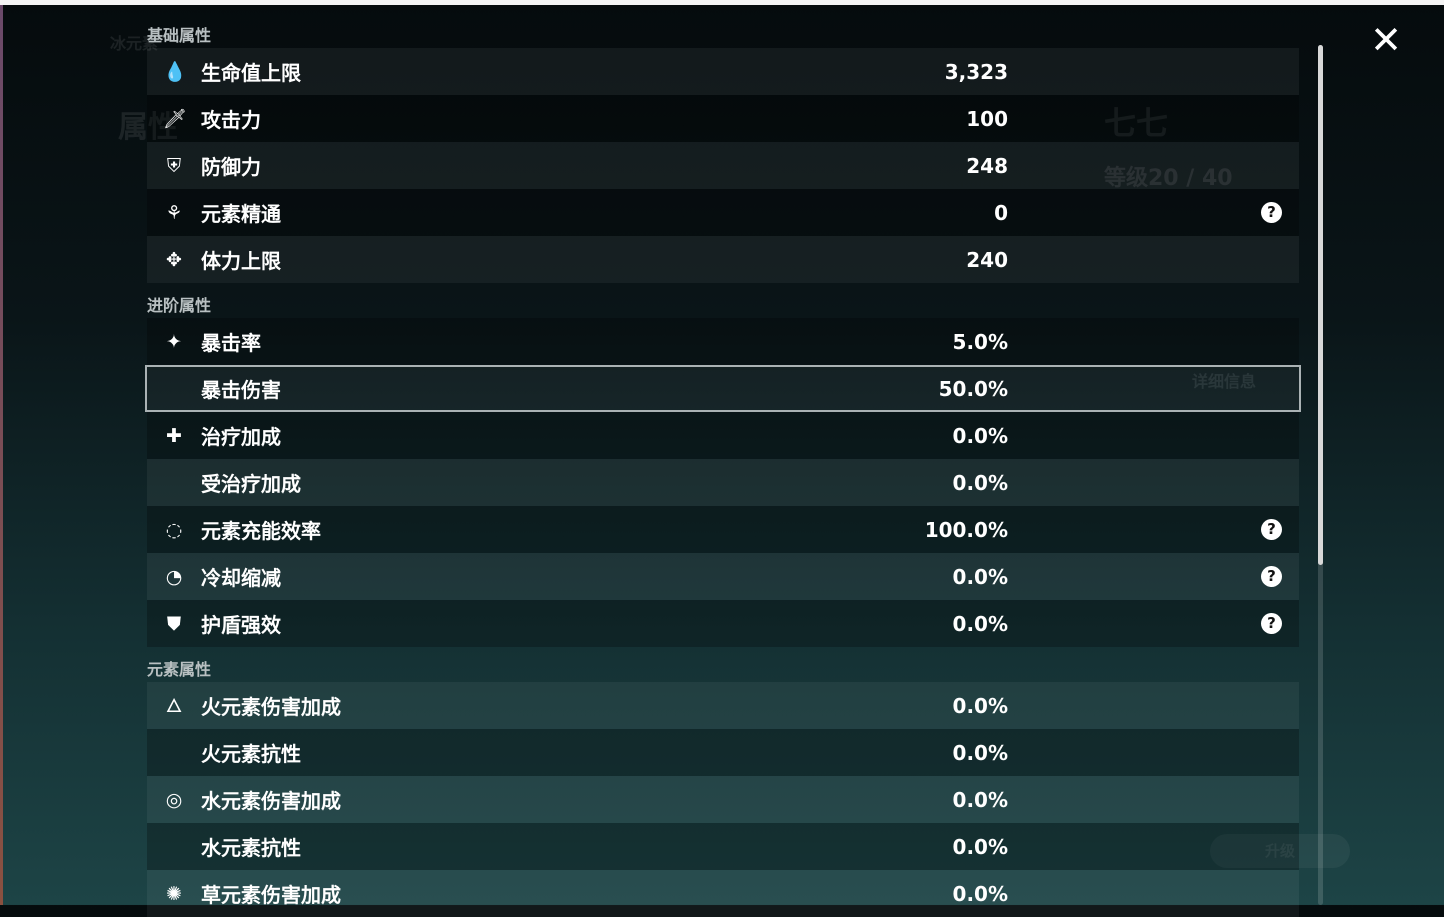 This screenshot has height=917, width=1444. Describe the element at coordinates (174, 576) in the screenshot. I see `cooldown-icon: ◔` at that location.